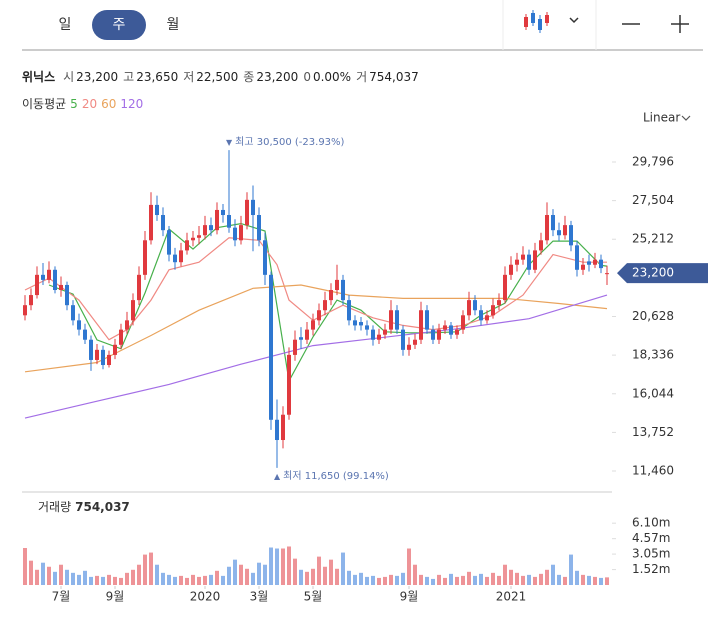 This screenshot has height=617, width=714. What do you see at coordinates (84, 507) in the screenshot?
I see `volume-title: 거래량 754,037` at bounding box center [84, 507].